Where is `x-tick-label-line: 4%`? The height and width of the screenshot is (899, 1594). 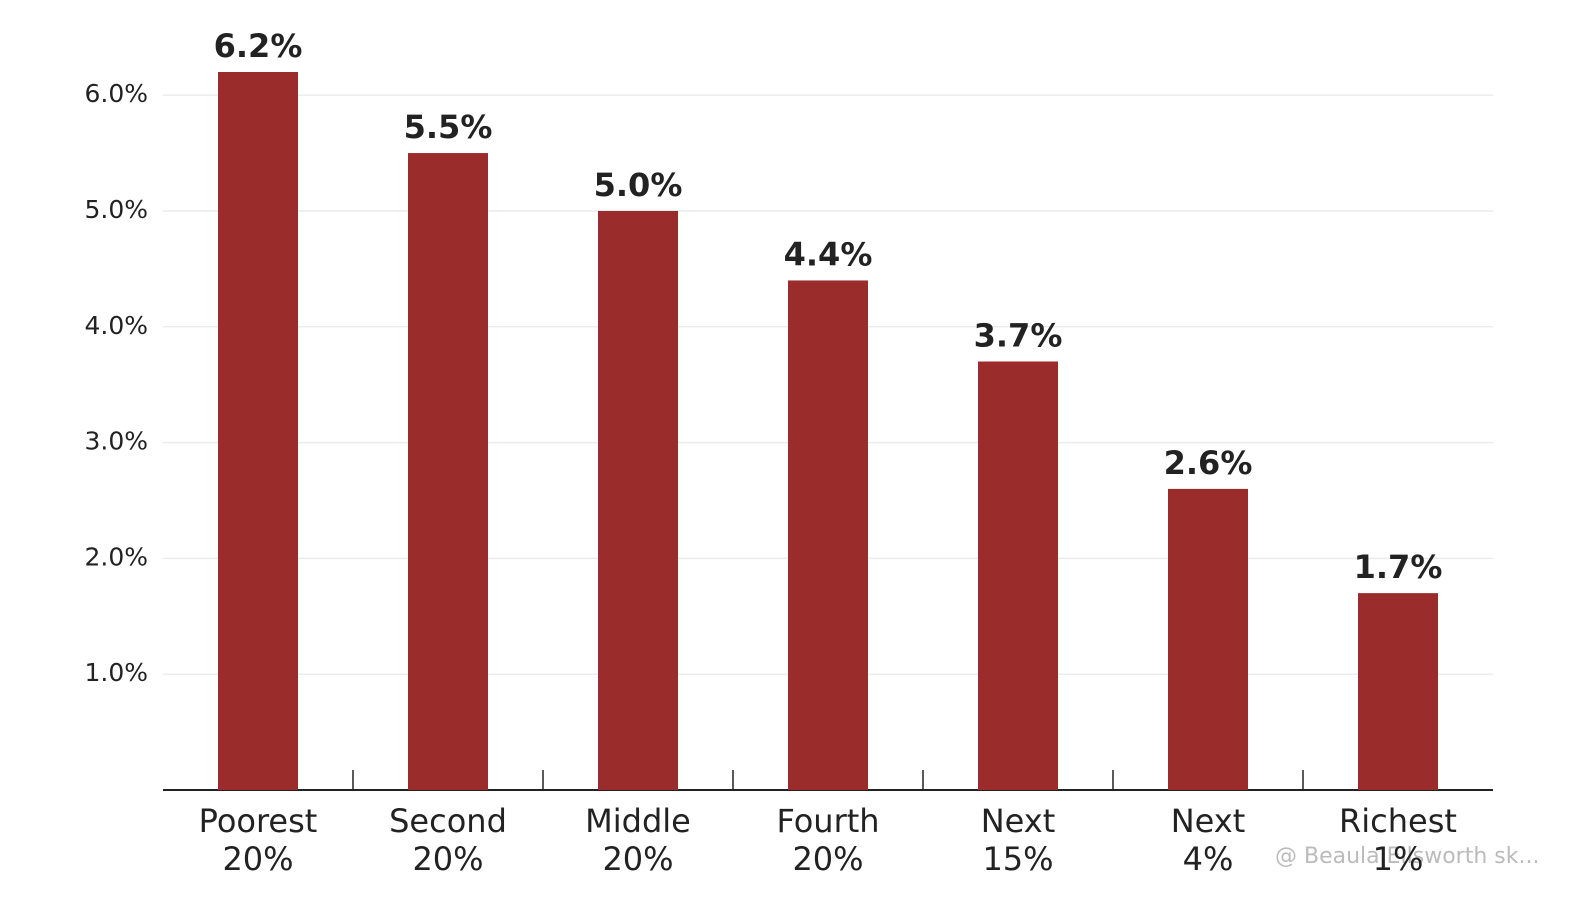 x-tick-label-line: 4% is located at coordinates (1208, 859).